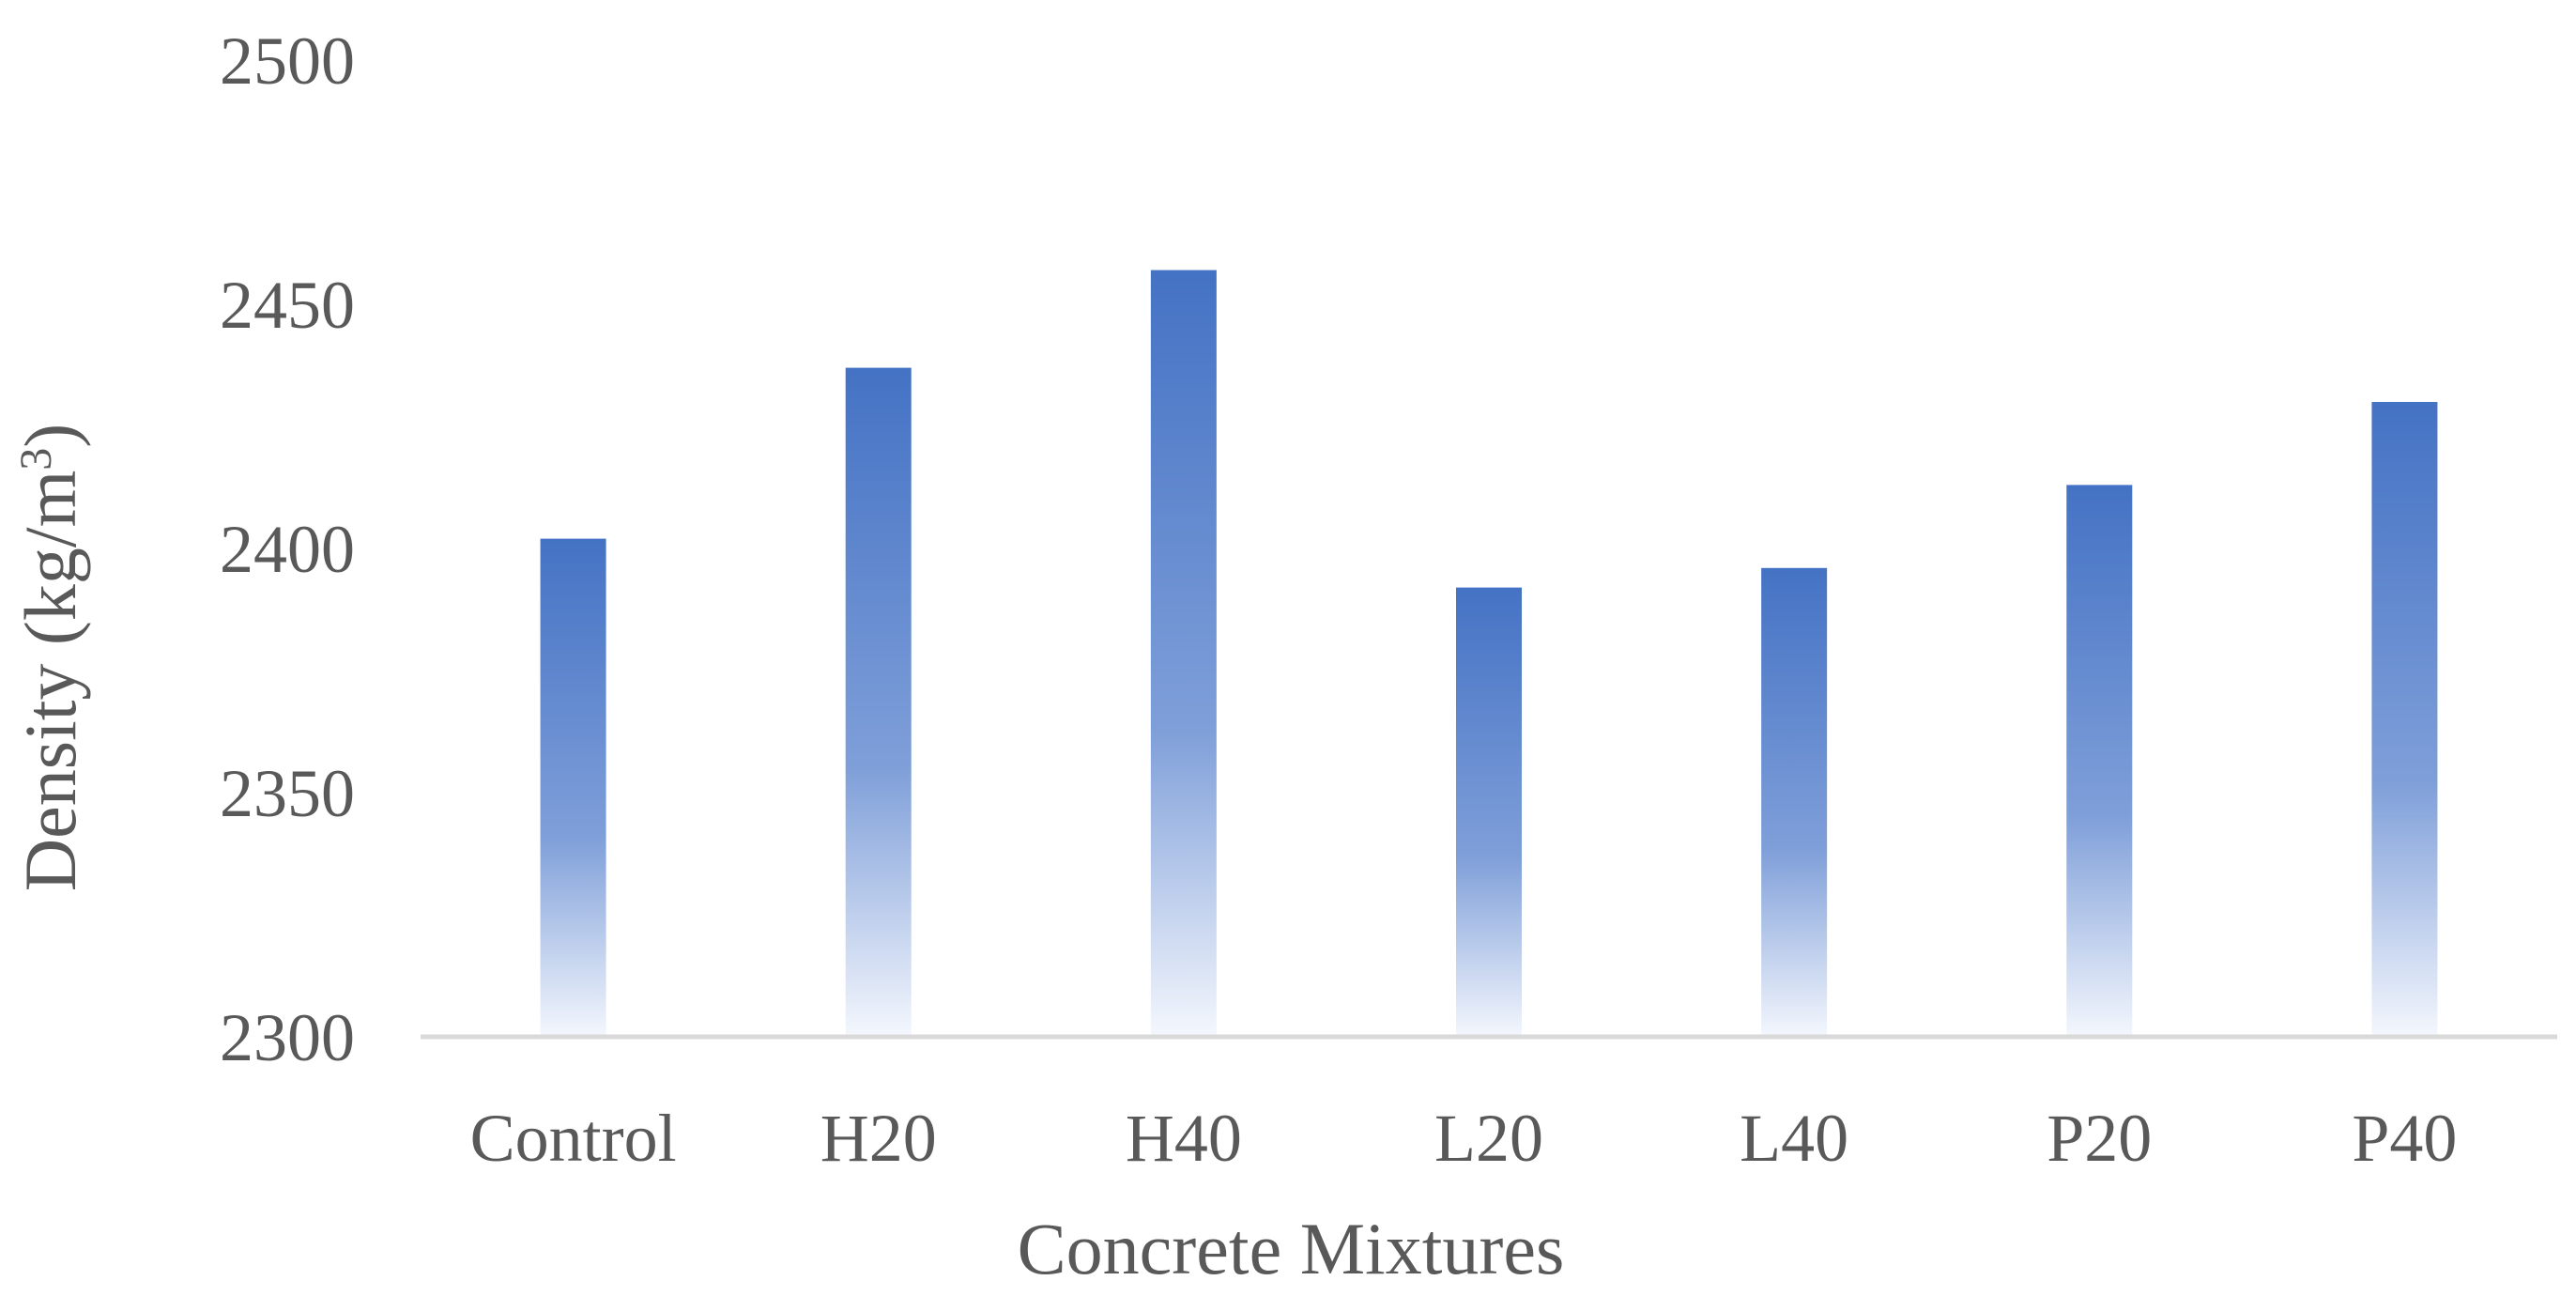 Image resolution: width=2576 pixels, height=1296 pixels. I want to click on bar-h20, so click(879, 703).